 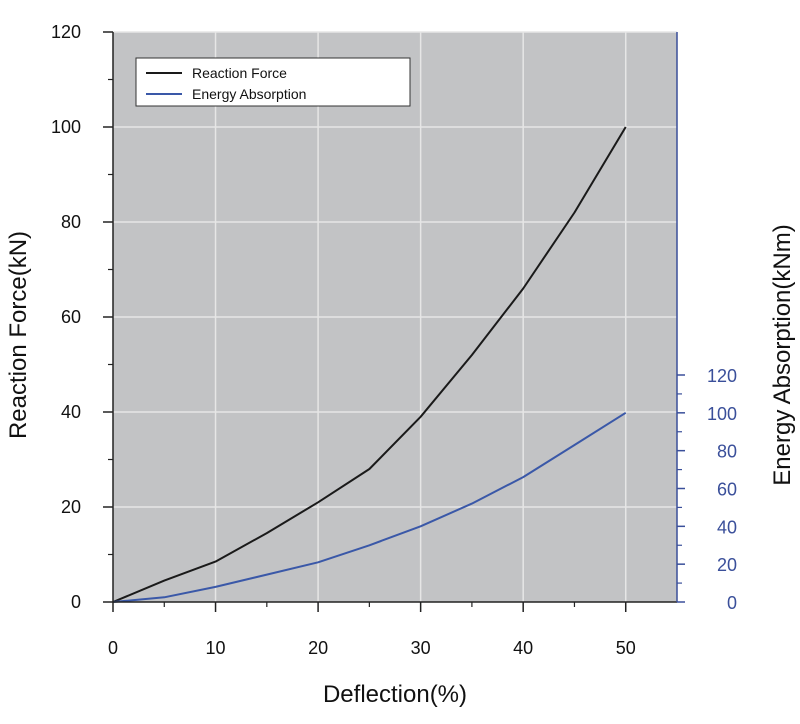 I want to click on y2-tick-label: 40, so click(x=727, y=527).